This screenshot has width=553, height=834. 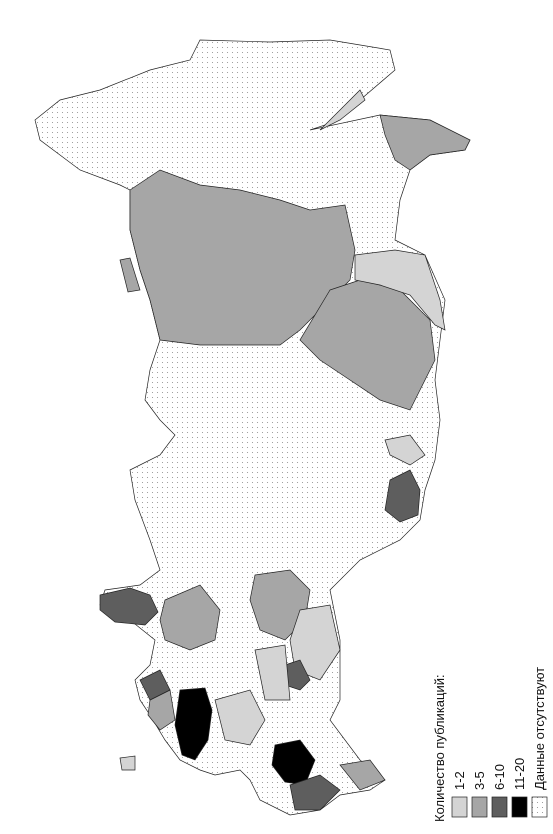 What do you see at coordinates (539, 728) in the screenshot?
I see `legend-label: Данные отсутствуют` at bounding box center [539, 728].